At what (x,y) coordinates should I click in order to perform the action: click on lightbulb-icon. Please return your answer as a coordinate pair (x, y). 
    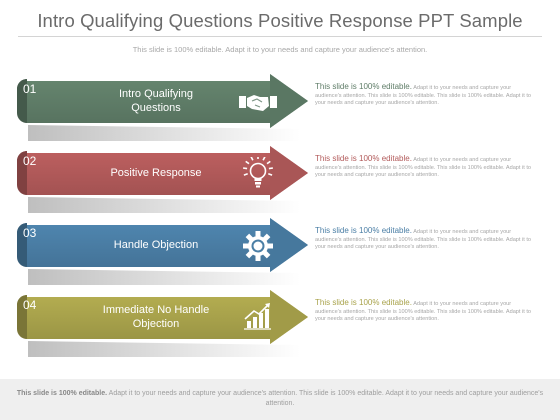
    Looking at the image, I should click on (258, 175).